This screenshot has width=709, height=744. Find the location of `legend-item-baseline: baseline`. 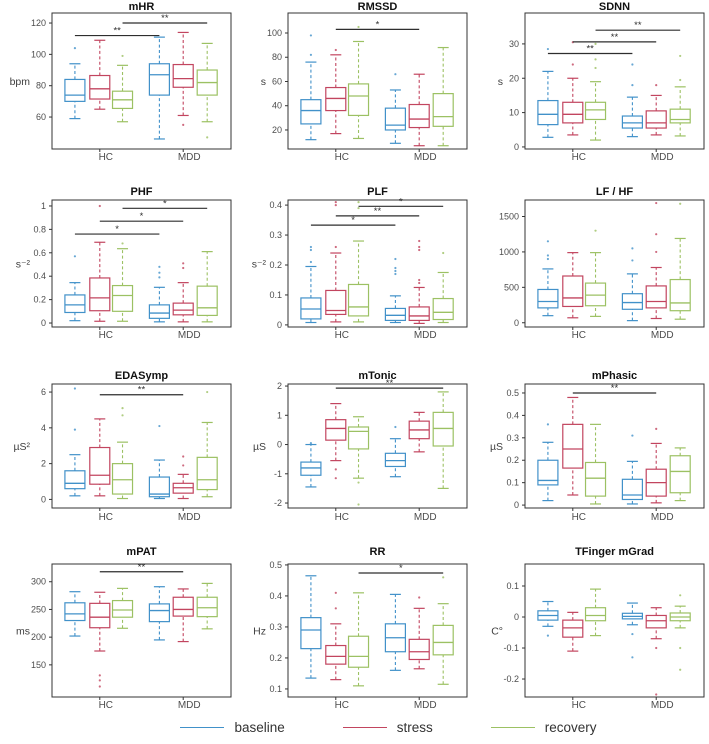

legend-item-baseline: baseline is located at coordinates (232, 727).